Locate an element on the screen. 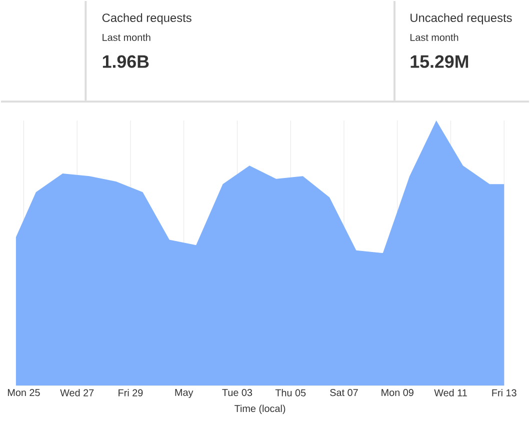 The height and width of the screenshot is (441, 530). x-tick-label: Tue 03 is located at coordinates (237, 392).